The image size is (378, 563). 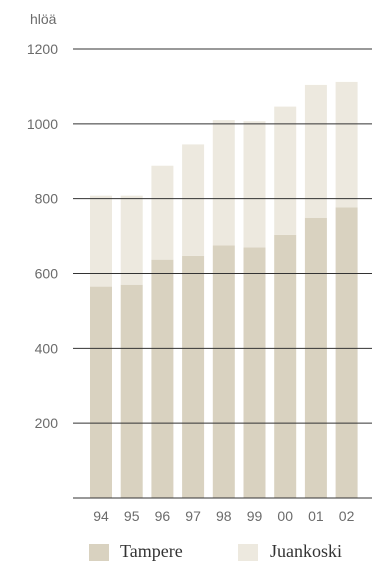 I want to click on y-tick-label: 800, so click(x=47, y=199).